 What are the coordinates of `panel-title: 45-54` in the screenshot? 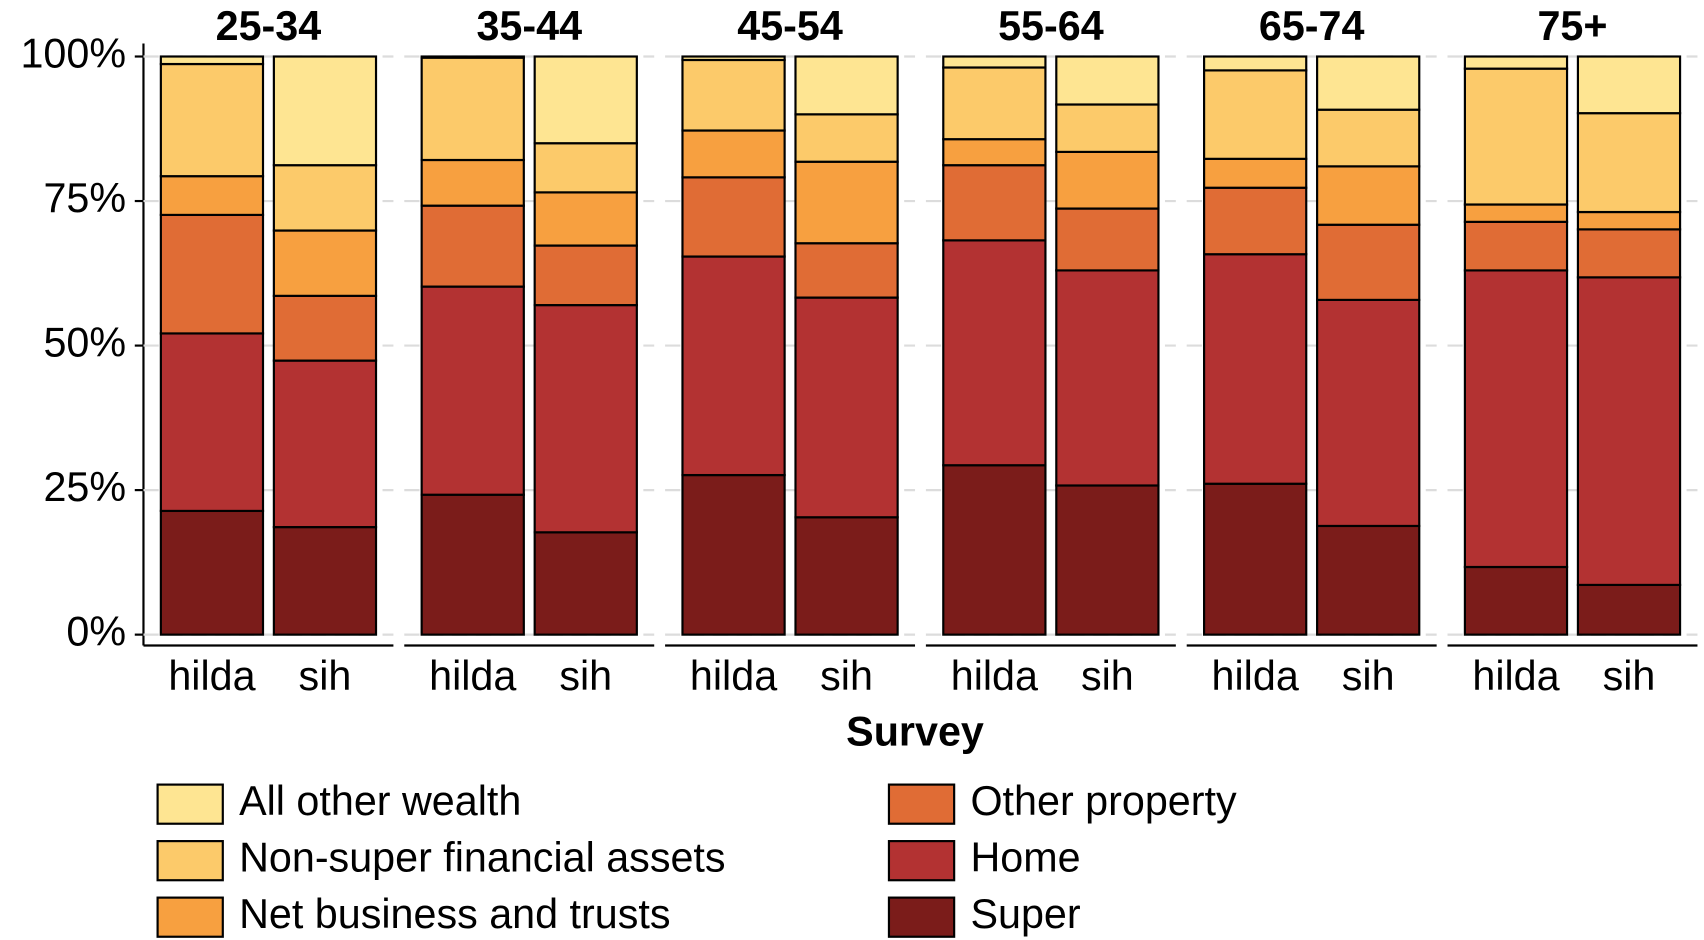 It's located at (790, 26).